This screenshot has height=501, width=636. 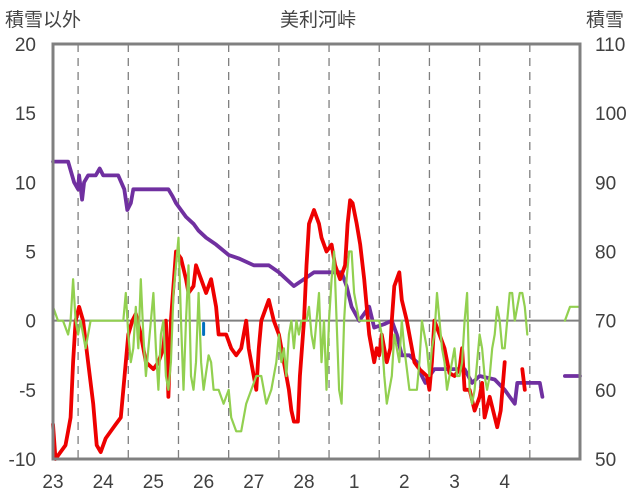 What do you see at coordinates (605, 460) in the screenshot?
I see `y-right-tick-label: 50` at bounding box center [605, 460].